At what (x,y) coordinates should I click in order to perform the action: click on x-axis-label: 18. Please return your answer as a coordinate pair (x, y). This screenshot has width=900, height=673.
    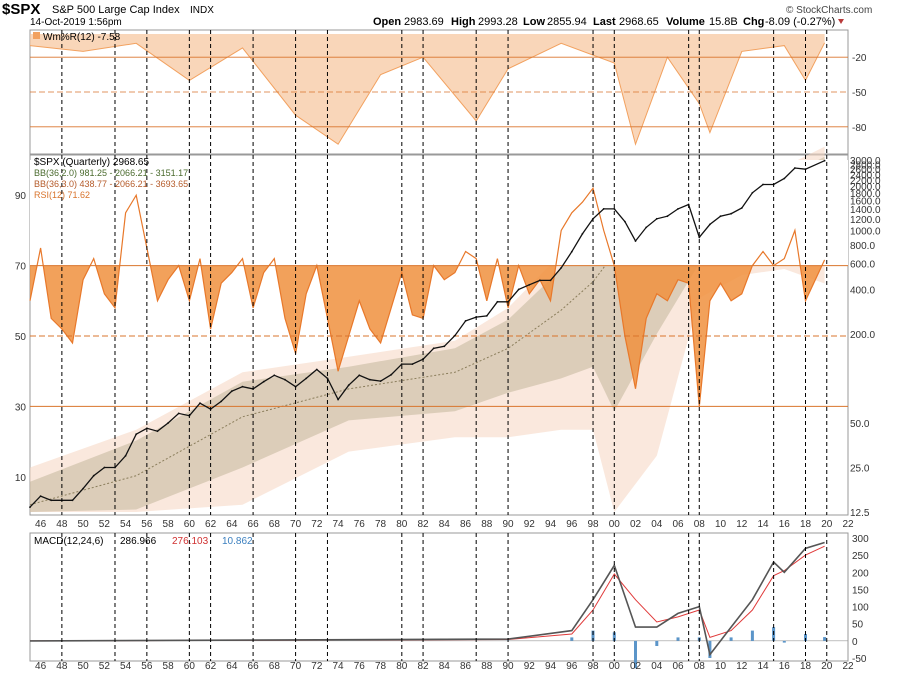
    Looking at the image, I should click on (806, 524).